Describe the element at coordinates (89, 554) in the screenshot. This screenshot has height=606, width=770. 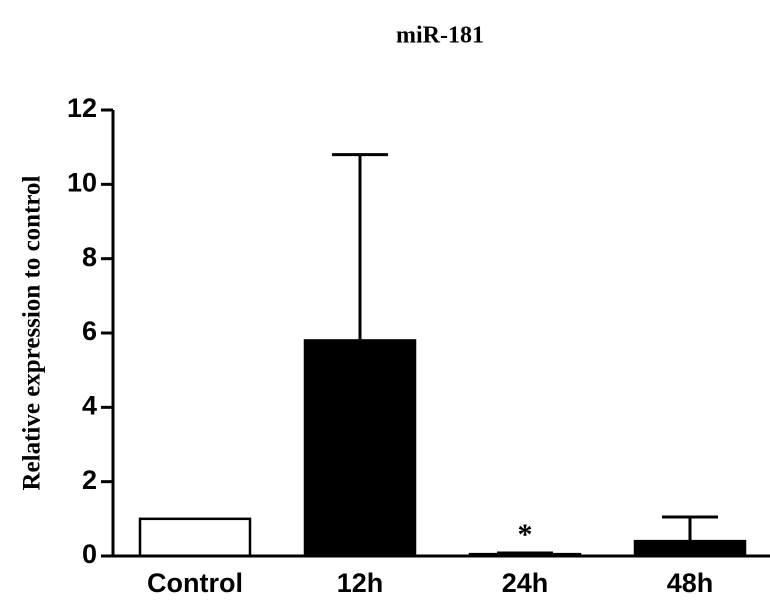
I see `y-tick-label: 0` at that location.